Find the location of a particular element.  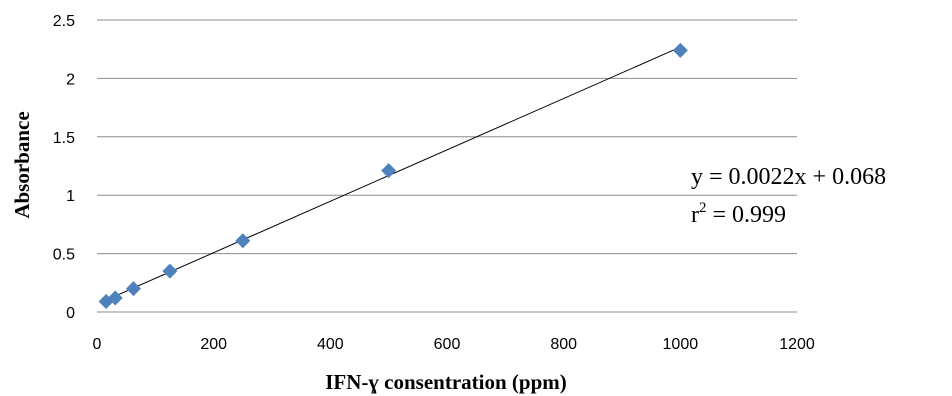

r-squared-symbol: r is located at coordinates (695, 215).